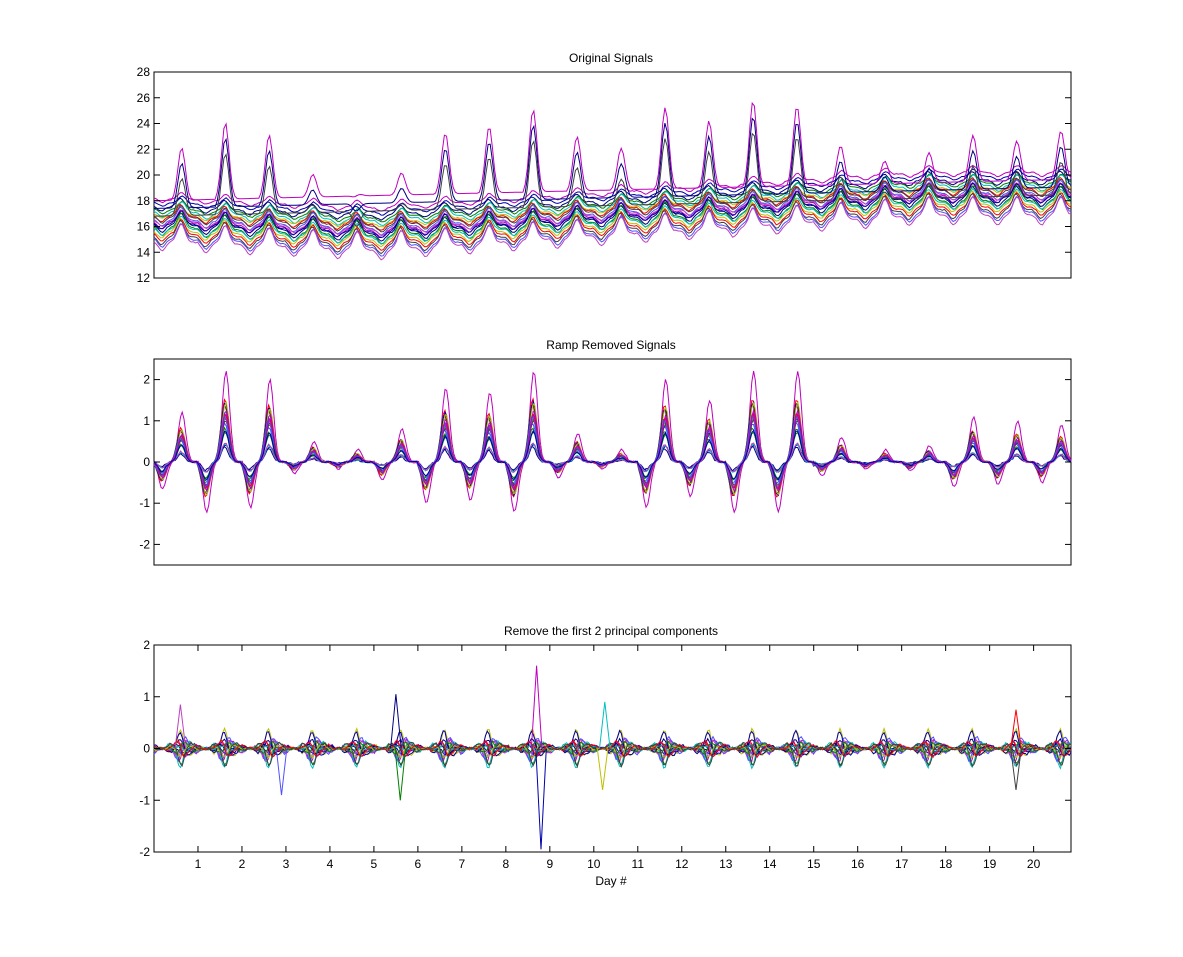 The image size is (1183, 957). Describe the element at coordinates (682, 864) in the screenshot. I see `x-tick-label: 12` at that location.